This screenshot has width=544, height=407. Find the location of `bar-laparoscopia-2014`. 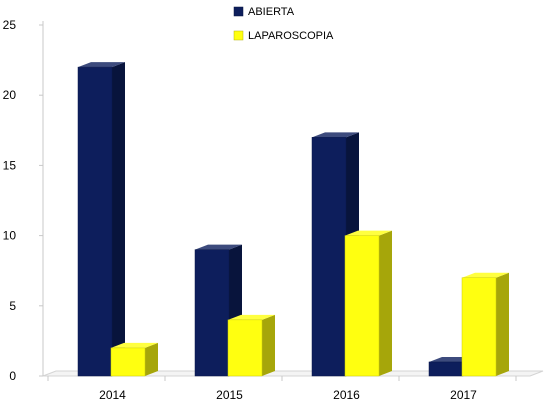

bar-laparoscopia-2014 is located at coordinates (134, 359).